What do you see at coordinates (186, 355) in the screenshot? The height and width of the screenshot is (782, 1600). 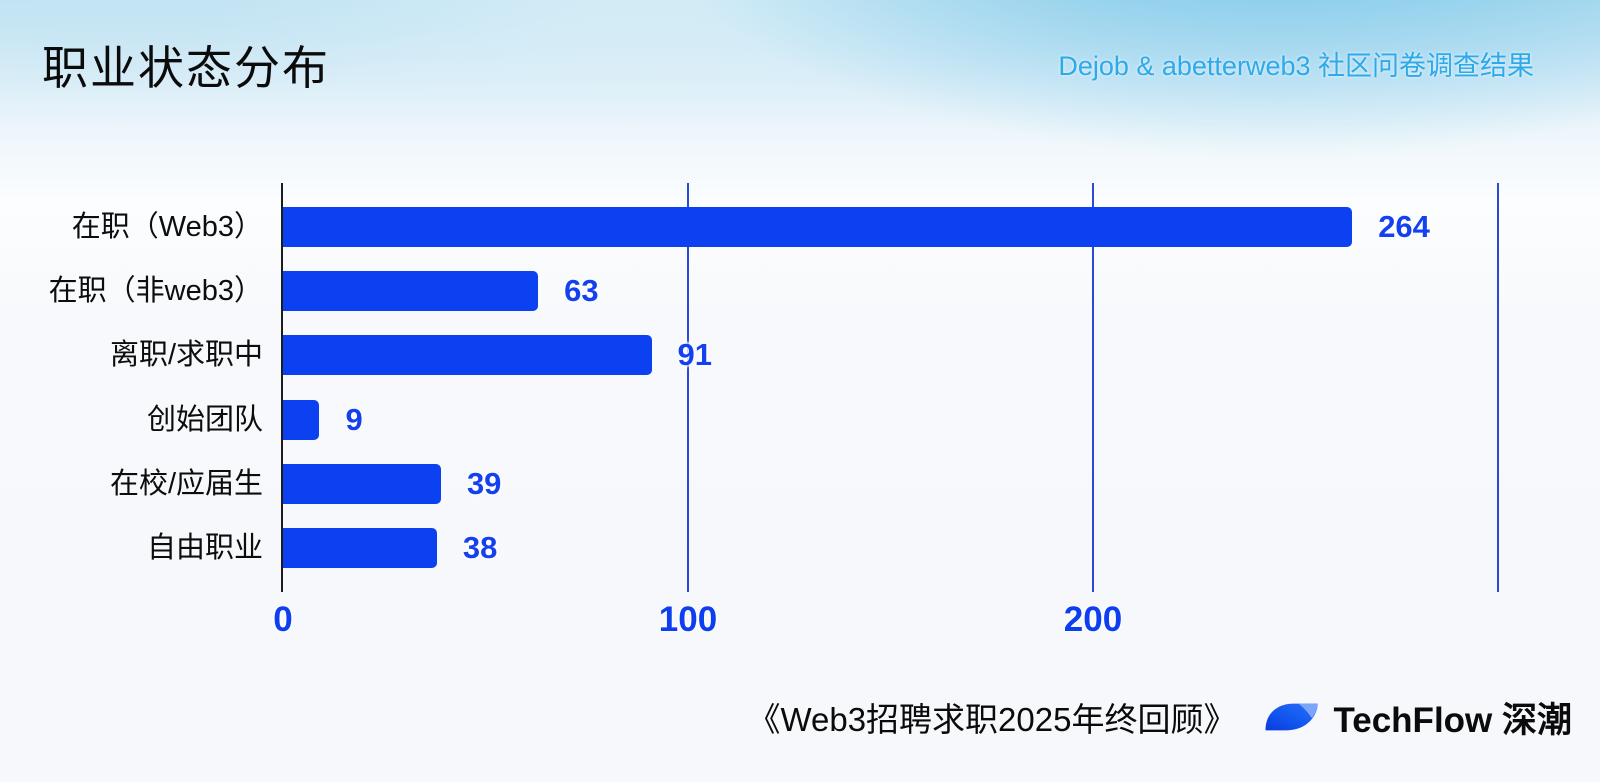 I see `category-label: 离职/求职中` at bounding box center [186, 355].